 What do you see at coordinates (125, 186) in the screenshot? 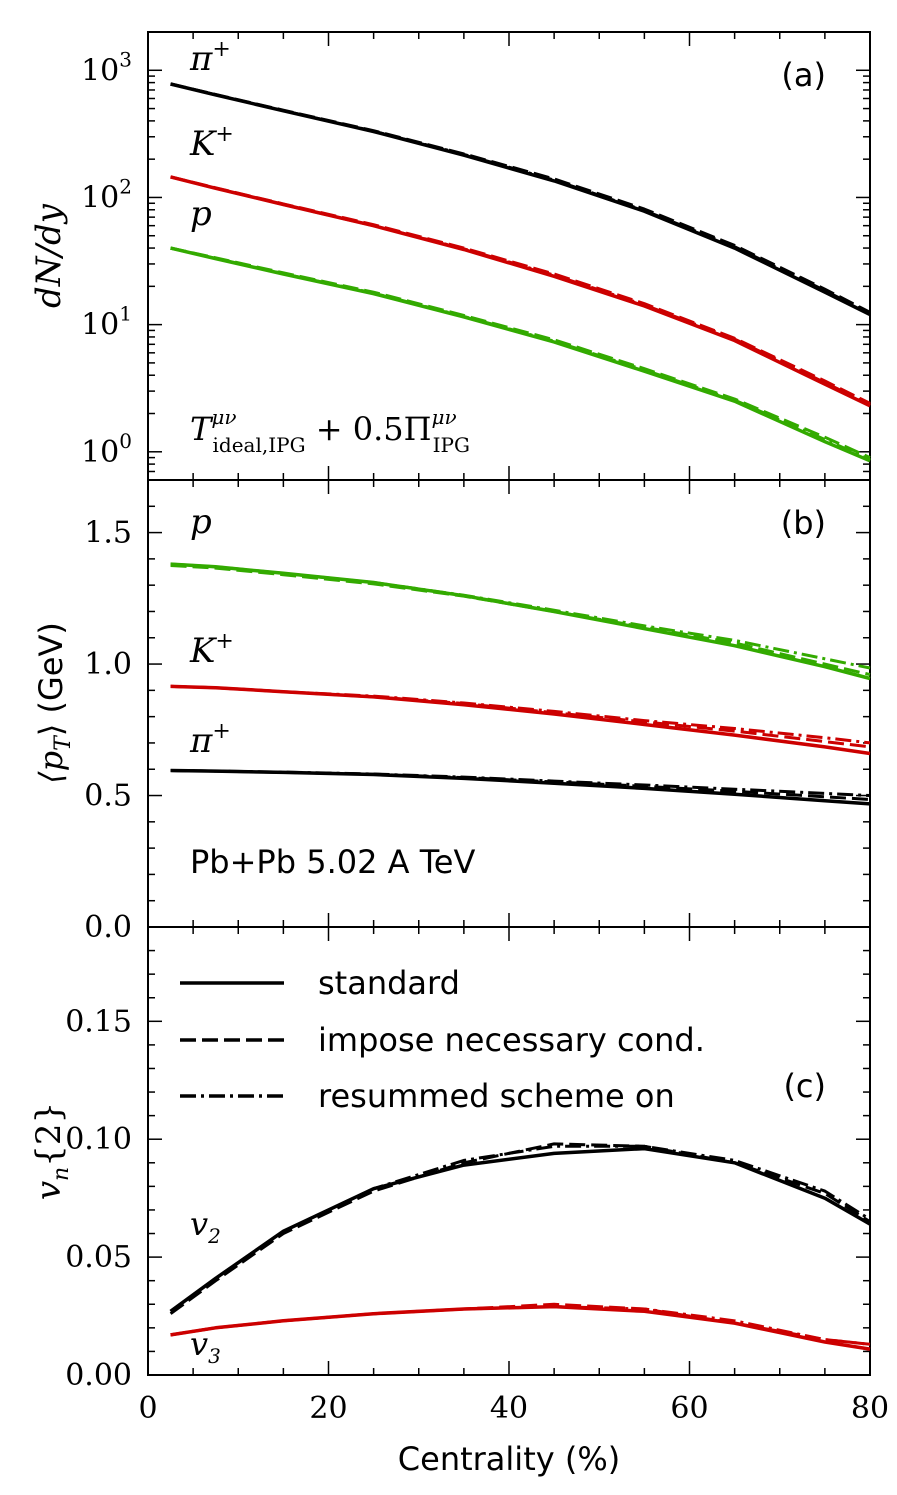
I see `y-tick-label-exp: 2` at bounding box center [125, 186].